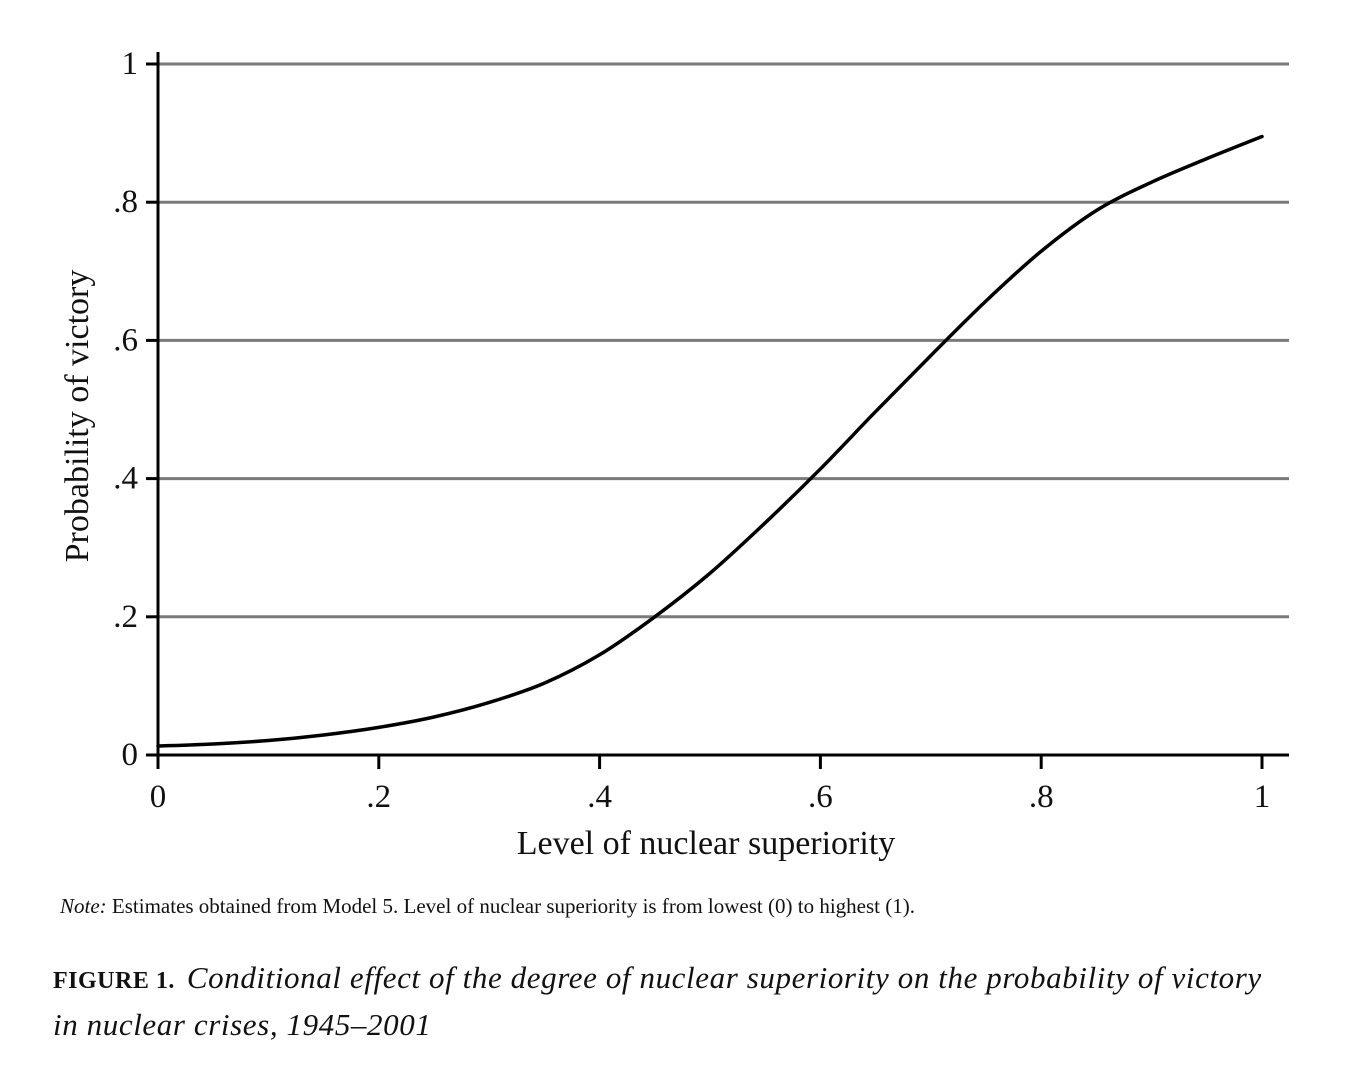 The image size is (1363, 1080). I want to click on note-label: Note:, so click(83, 906).